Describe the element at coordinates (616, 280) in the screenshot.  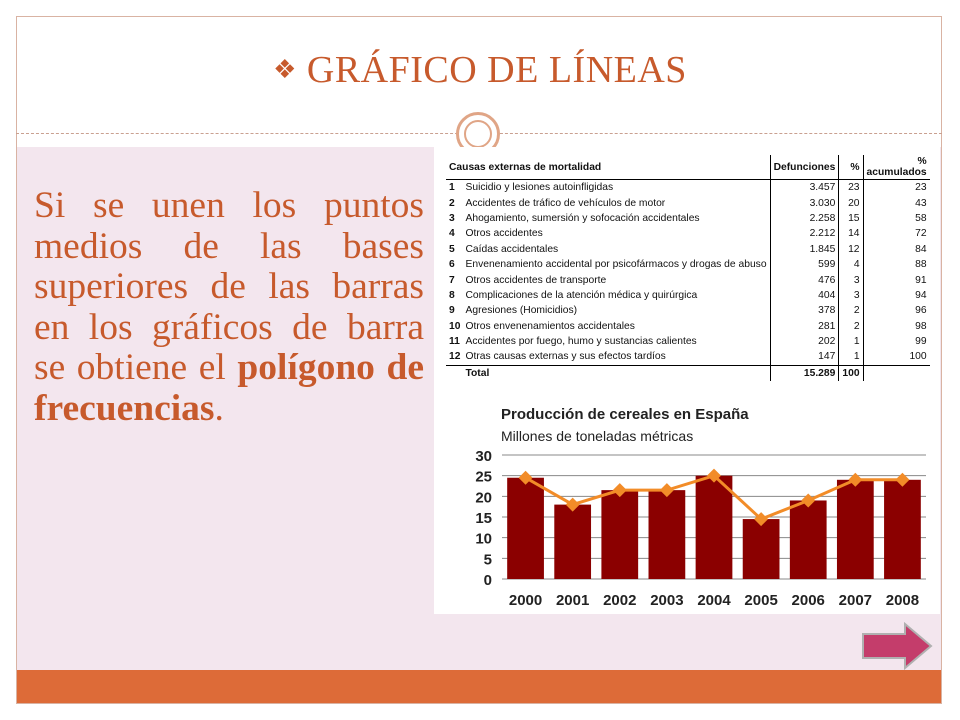
I see `table-cause-cell: Otros accidentes de transporte` at that location.